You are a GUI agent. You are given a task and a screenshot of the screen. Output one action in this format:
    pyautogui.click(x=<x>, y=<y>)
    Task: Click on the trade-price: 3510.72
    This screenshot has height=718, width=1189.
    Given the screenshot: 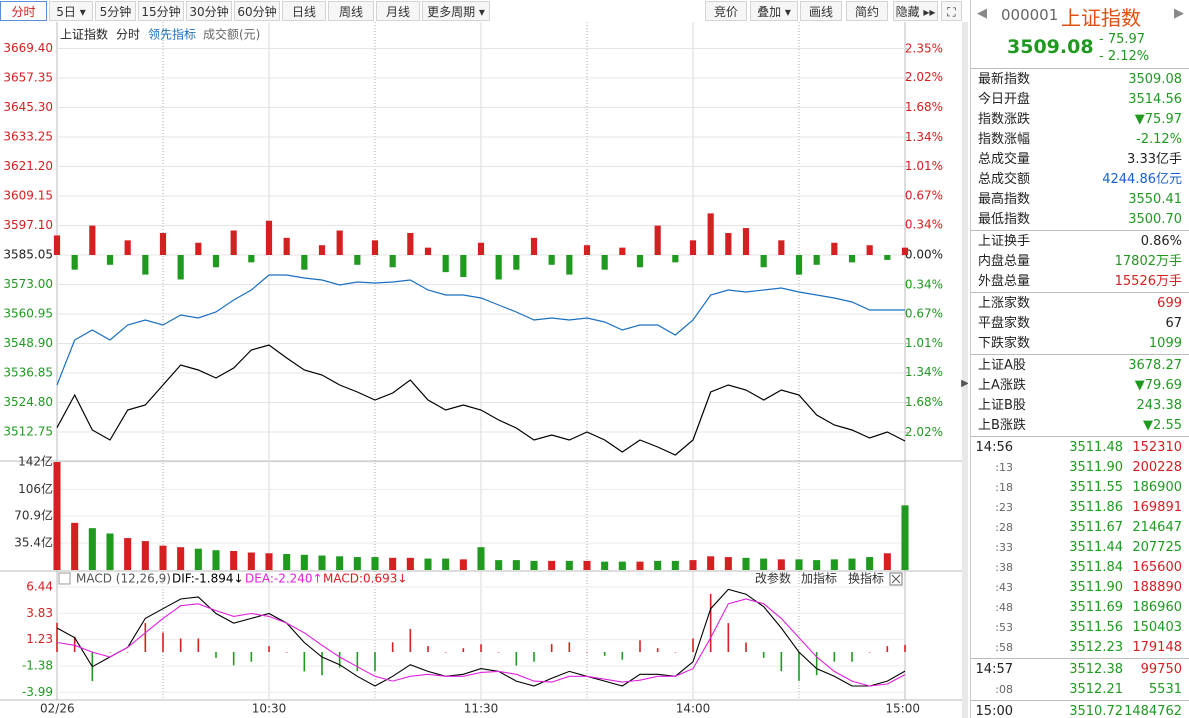 What is the action you would take?
    pyautogui.click(x=1096, y=711)
    